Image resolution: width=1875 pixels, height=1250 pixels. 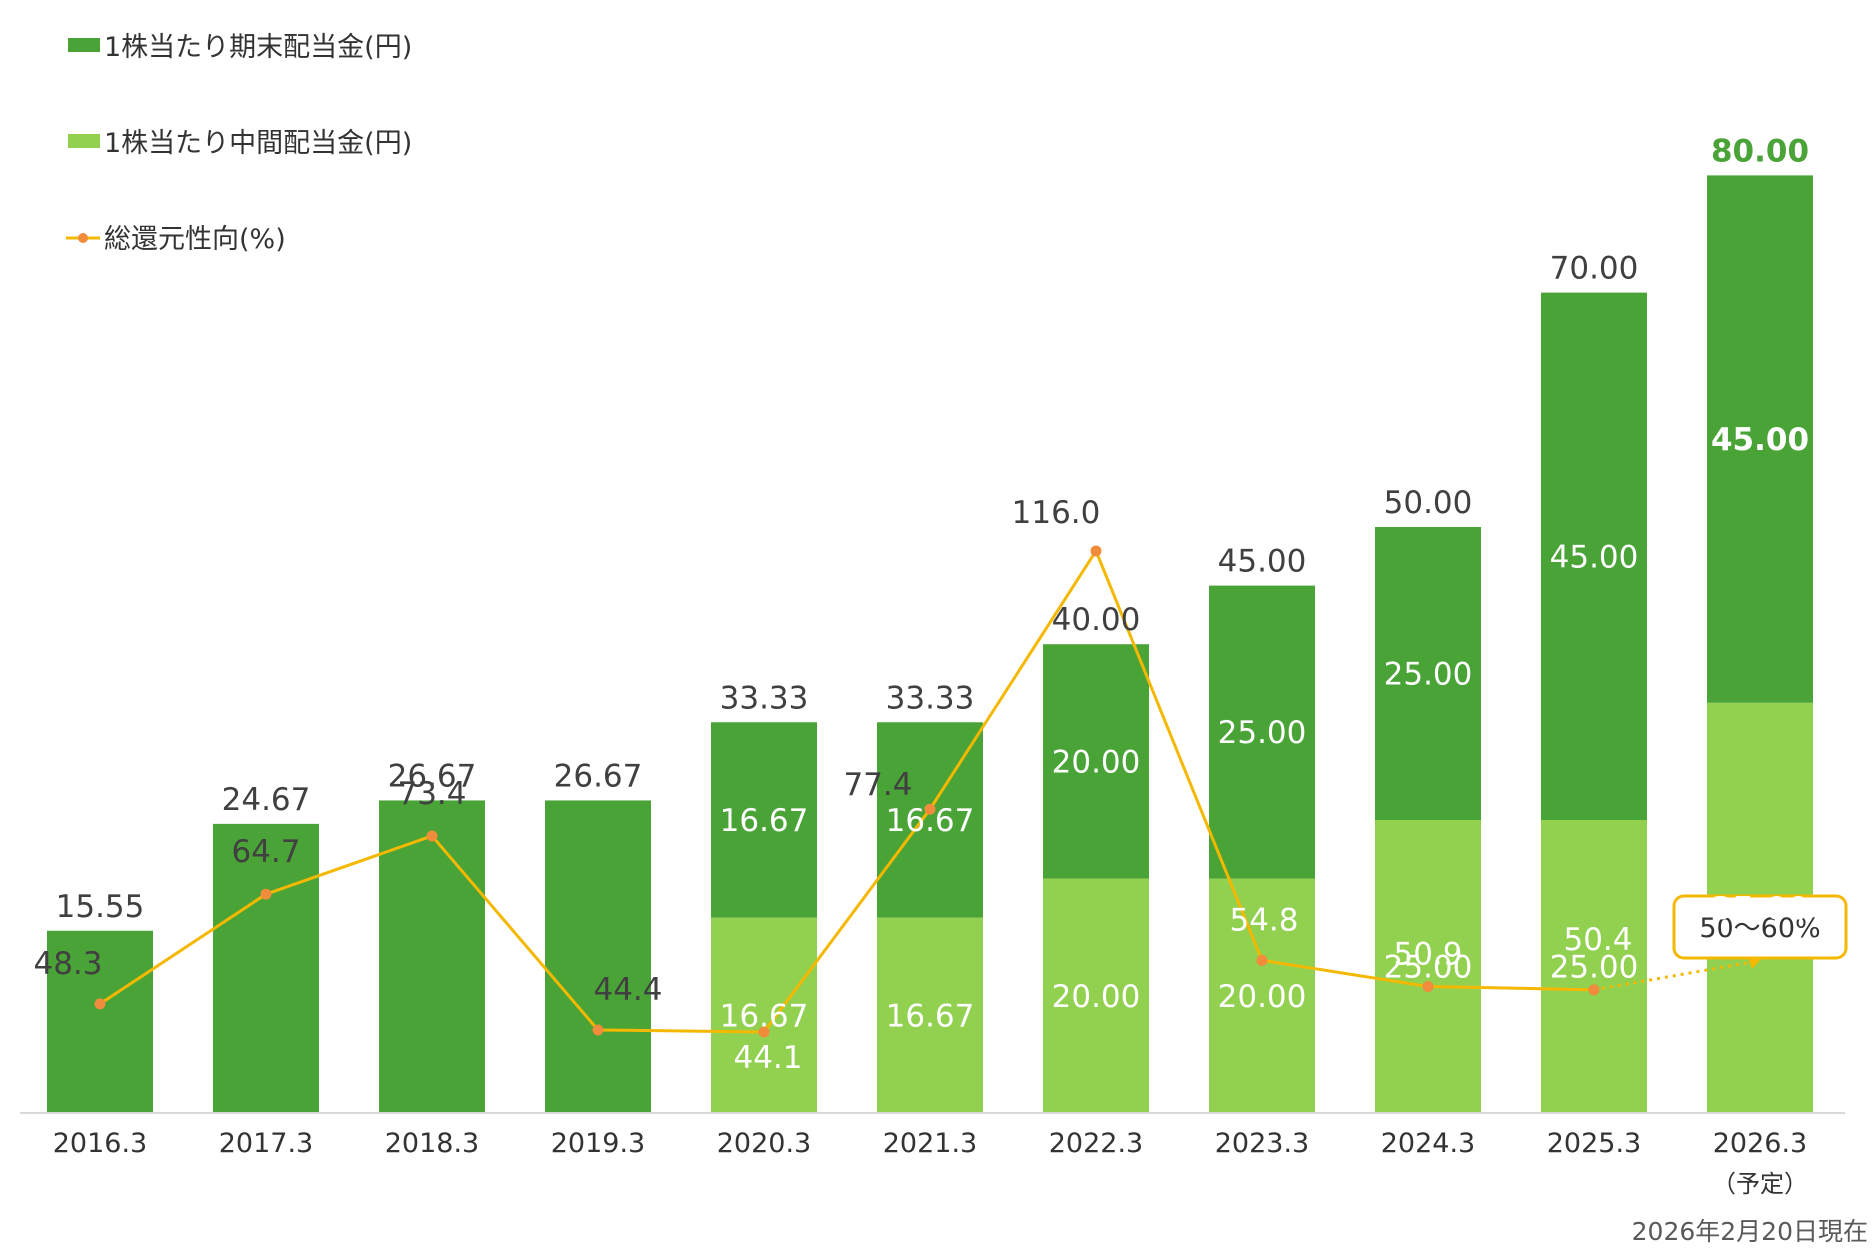 I want to click on total-label-2016.3: 15.55, so click(x=100, y=907).